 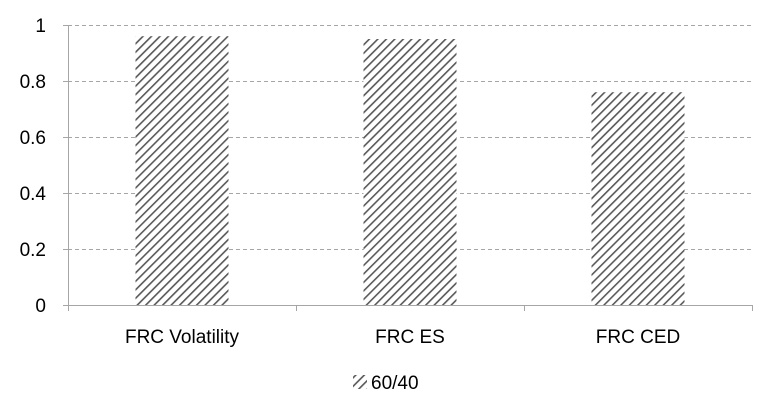 What do you see at coordinates (40, 306) in the screenshot?
I see `y-tick-label: 0` at bounding box center [40, 306].